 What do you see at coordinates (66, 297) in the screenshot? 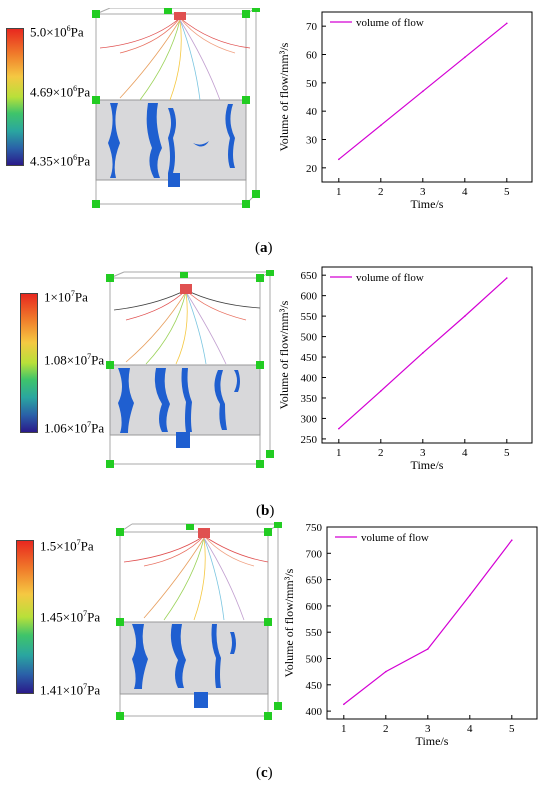
I see `colorbar-b-top-label: 1×107Pa` at bounding box center [66, 297].